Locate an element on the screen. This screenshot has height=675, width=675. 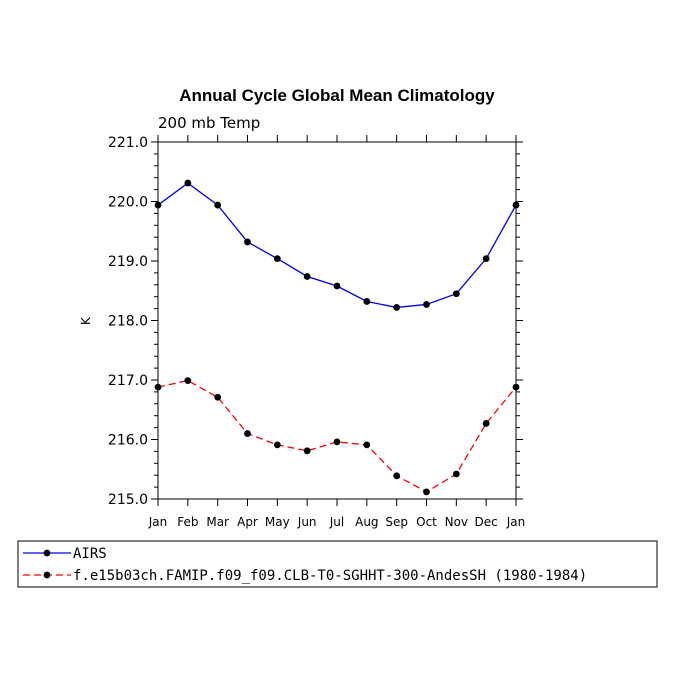
chart-subtitle: 200 mb Temp is located at coordinates (209, 123).